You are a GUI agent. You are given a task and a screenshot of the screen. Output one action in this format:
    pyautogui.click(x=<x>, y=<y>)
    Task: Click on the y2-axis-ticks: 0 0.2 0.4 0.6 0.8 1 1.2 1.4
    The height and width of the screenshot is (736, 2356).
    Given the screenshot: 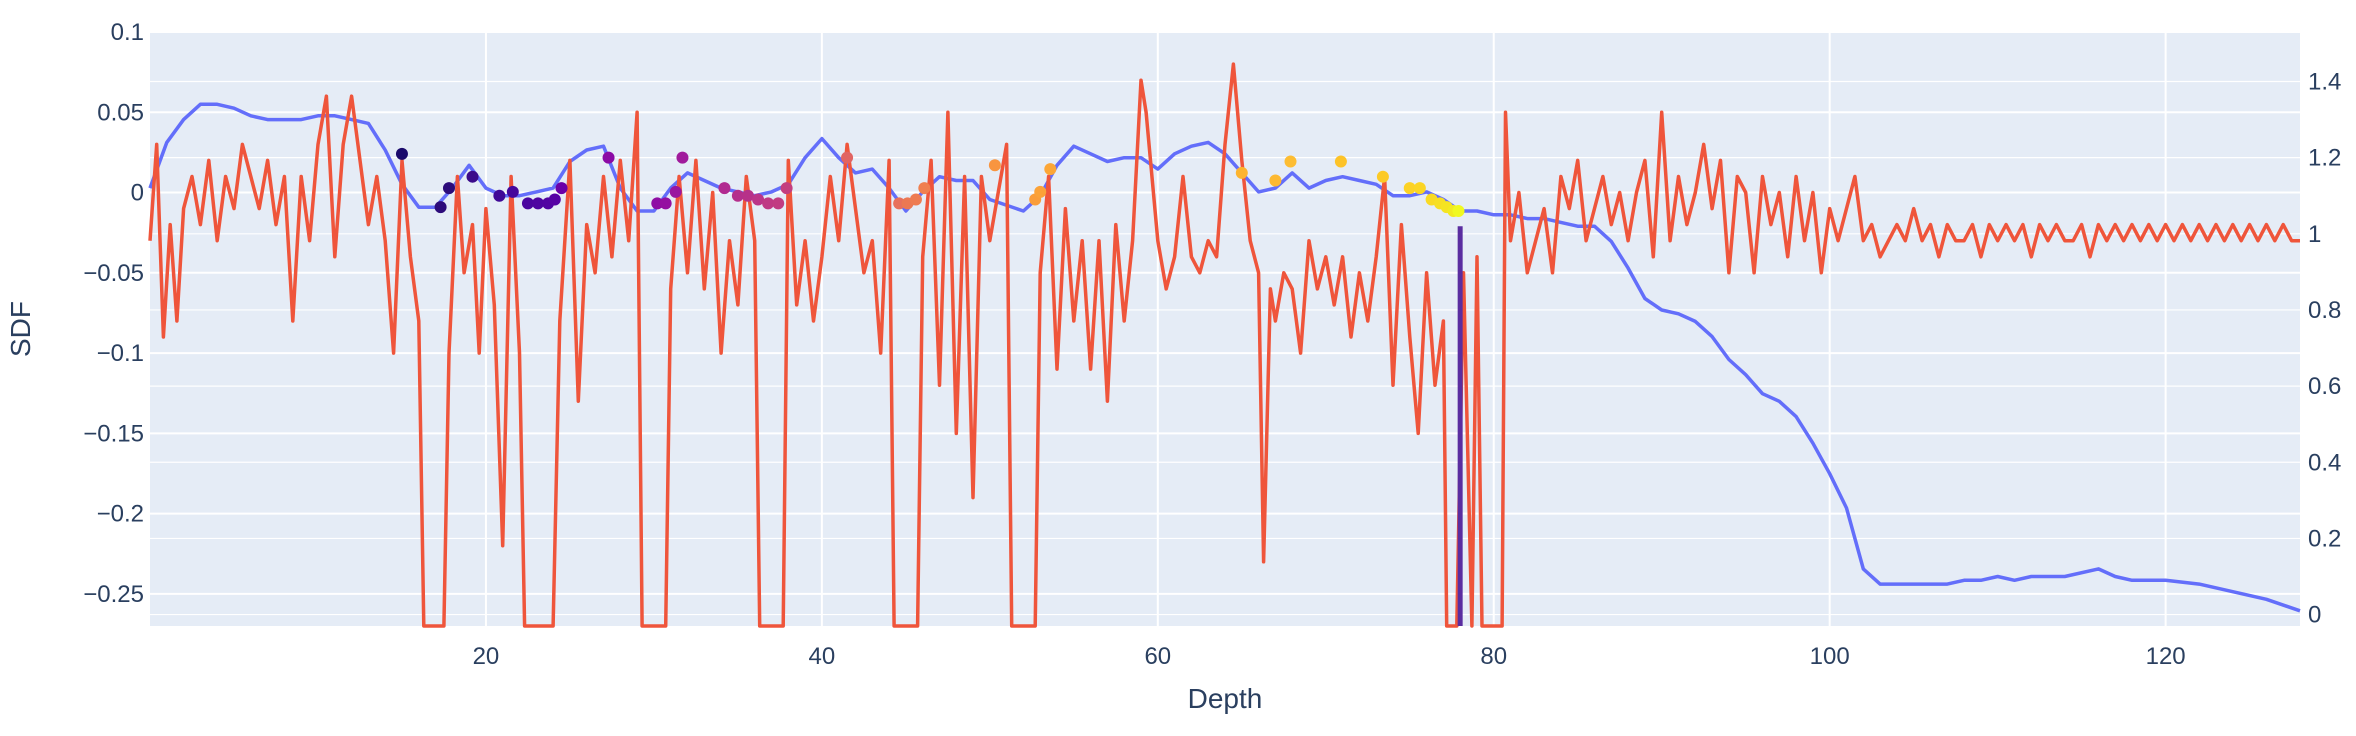 What is the action you would take?
    pyautogui.click(x=2324, y=349)
    